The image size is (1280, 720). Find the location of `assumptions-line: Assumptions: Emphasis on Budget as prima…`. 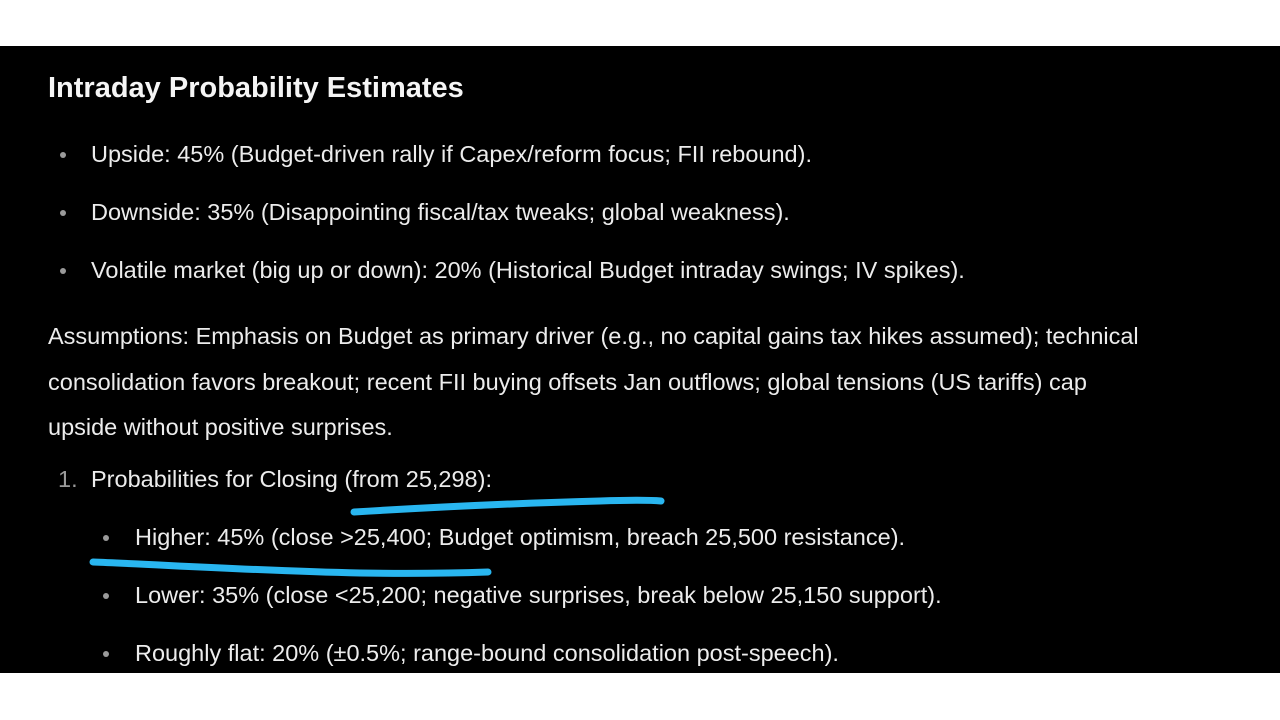

assumptions-line: Assumptions: Emphasis on Budget as prima… is located at coordinates (593, 336).